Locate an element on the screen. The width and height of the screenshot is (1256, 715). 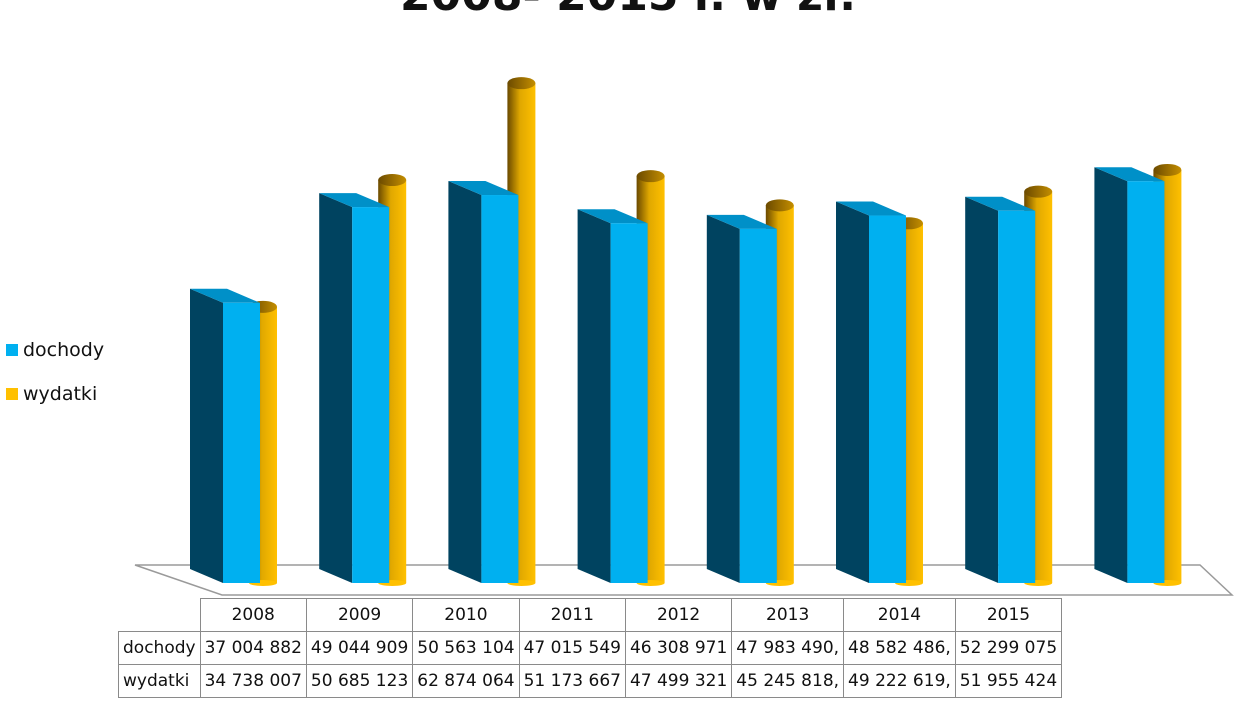
legend-label-dochody: dochody is located at coordinates (64, 350).